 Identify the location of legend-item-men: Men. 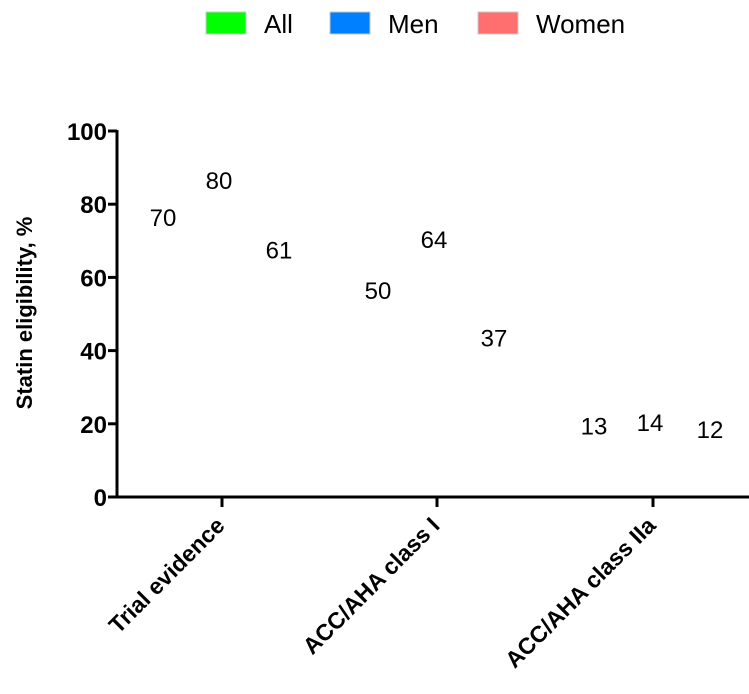
(384, 24).